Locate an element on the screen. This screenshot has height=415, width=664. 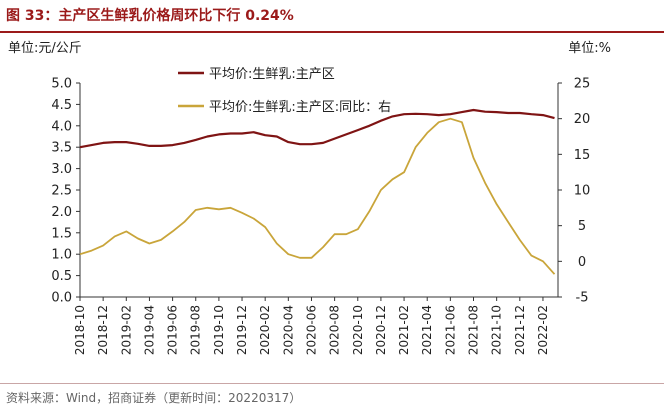
left-tick-label: 0.0 is located at coordinates (61, 298).